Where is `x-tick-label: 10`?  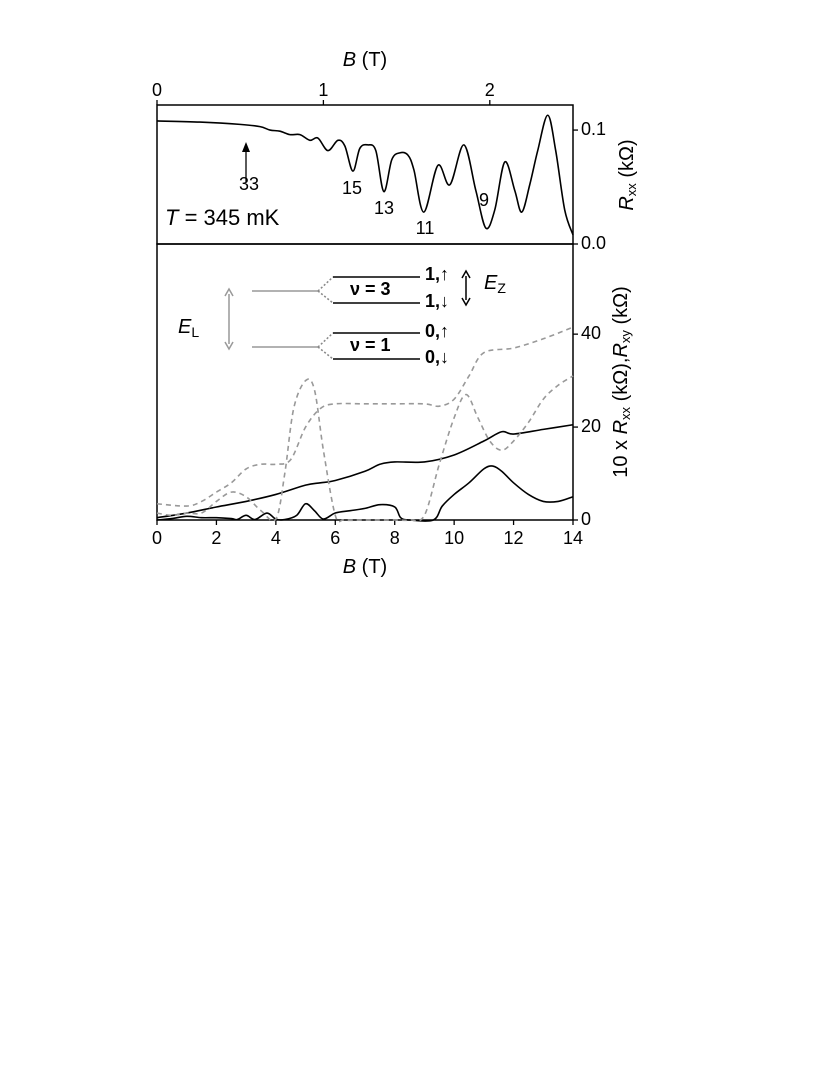 x-tick-label: 10 is located at coordinates (454, 538).